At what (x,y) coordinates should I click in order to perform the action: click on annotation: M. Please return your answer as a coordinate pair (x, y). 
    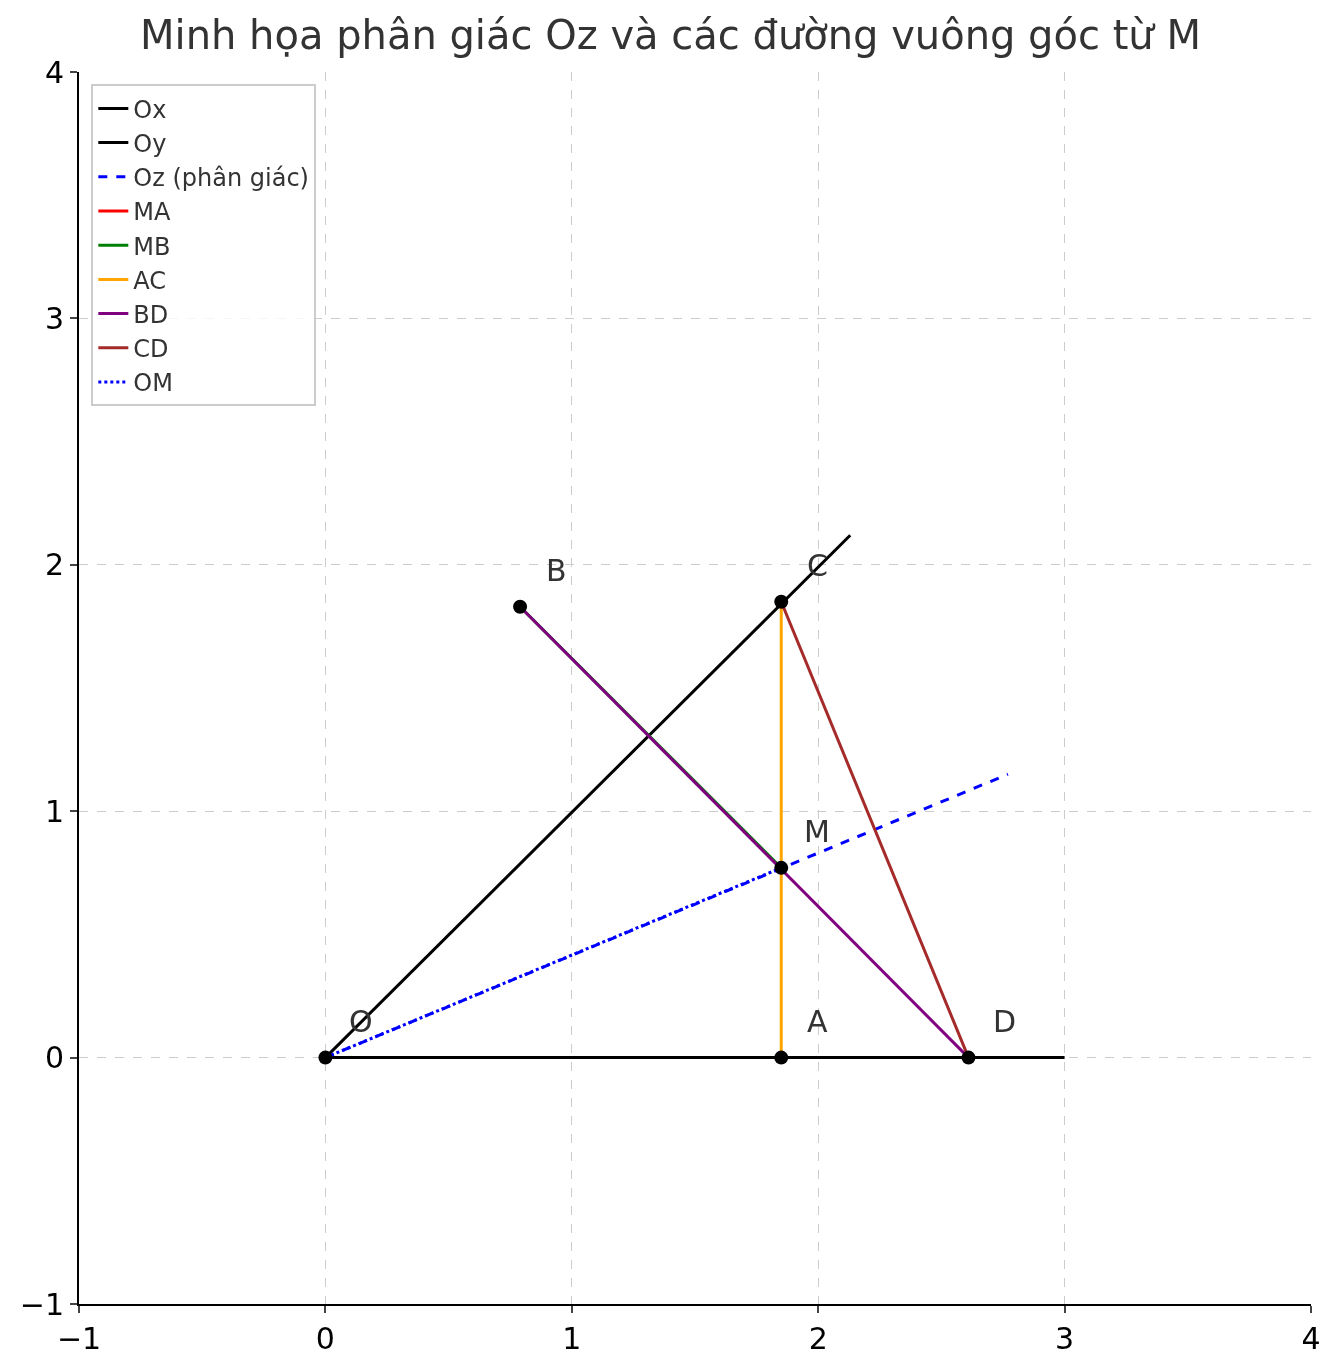
    Looking at the image, I should click on (817, 831).